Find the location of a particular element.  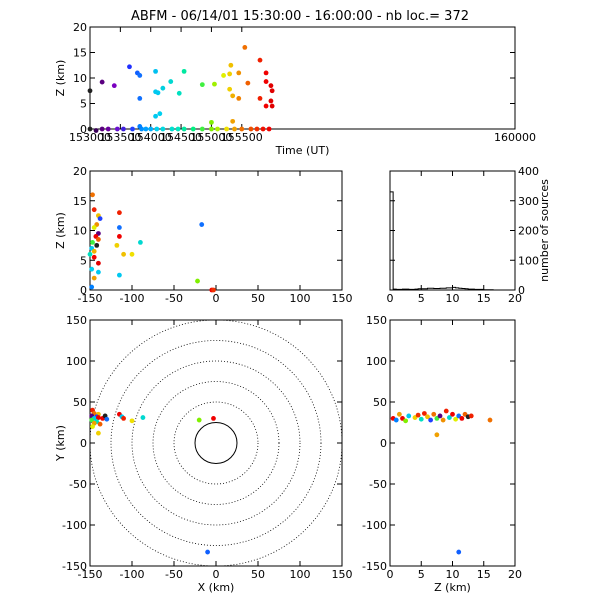

y-tick-label: -150 is located at coordinates (74, 566).